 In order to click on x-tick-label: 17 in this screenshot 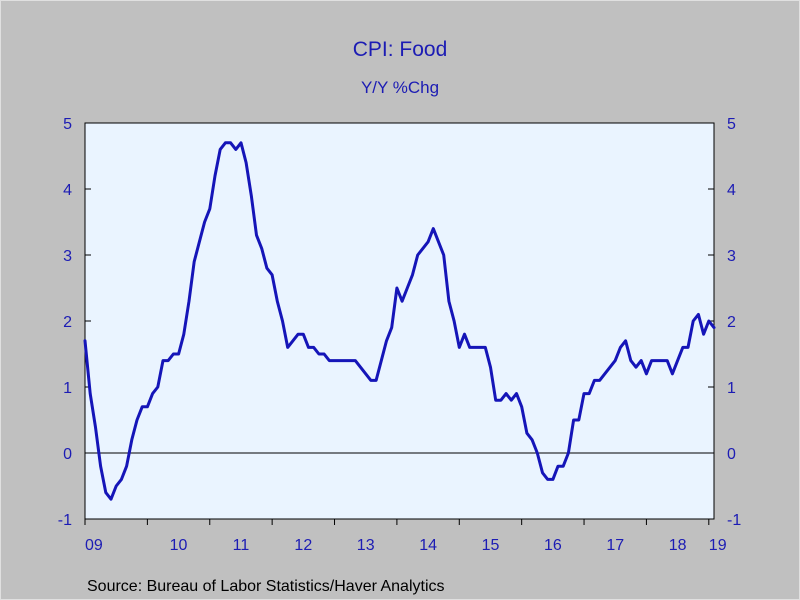, I will do `click(615, 545)`.